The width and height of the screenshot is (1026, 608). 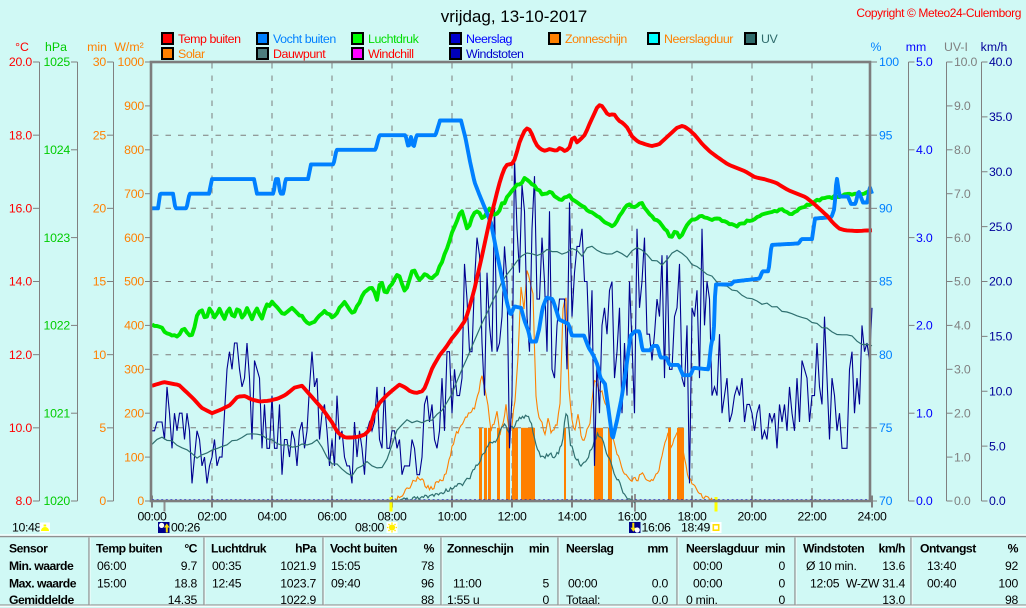 I want to click on svg-text: 13.0, so click(x=893, y=600).